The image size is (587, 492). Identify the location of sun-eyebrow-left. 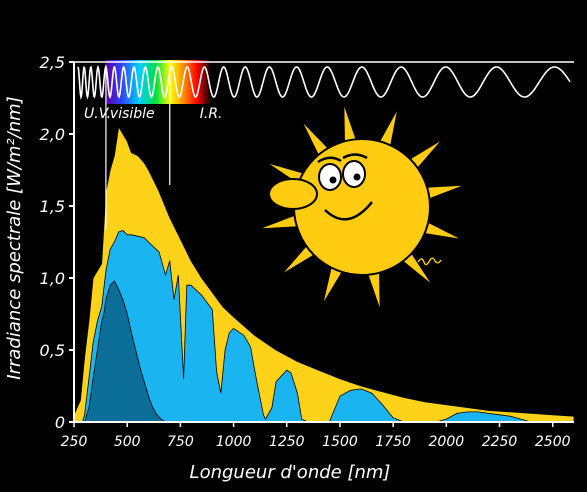
(329, 160).